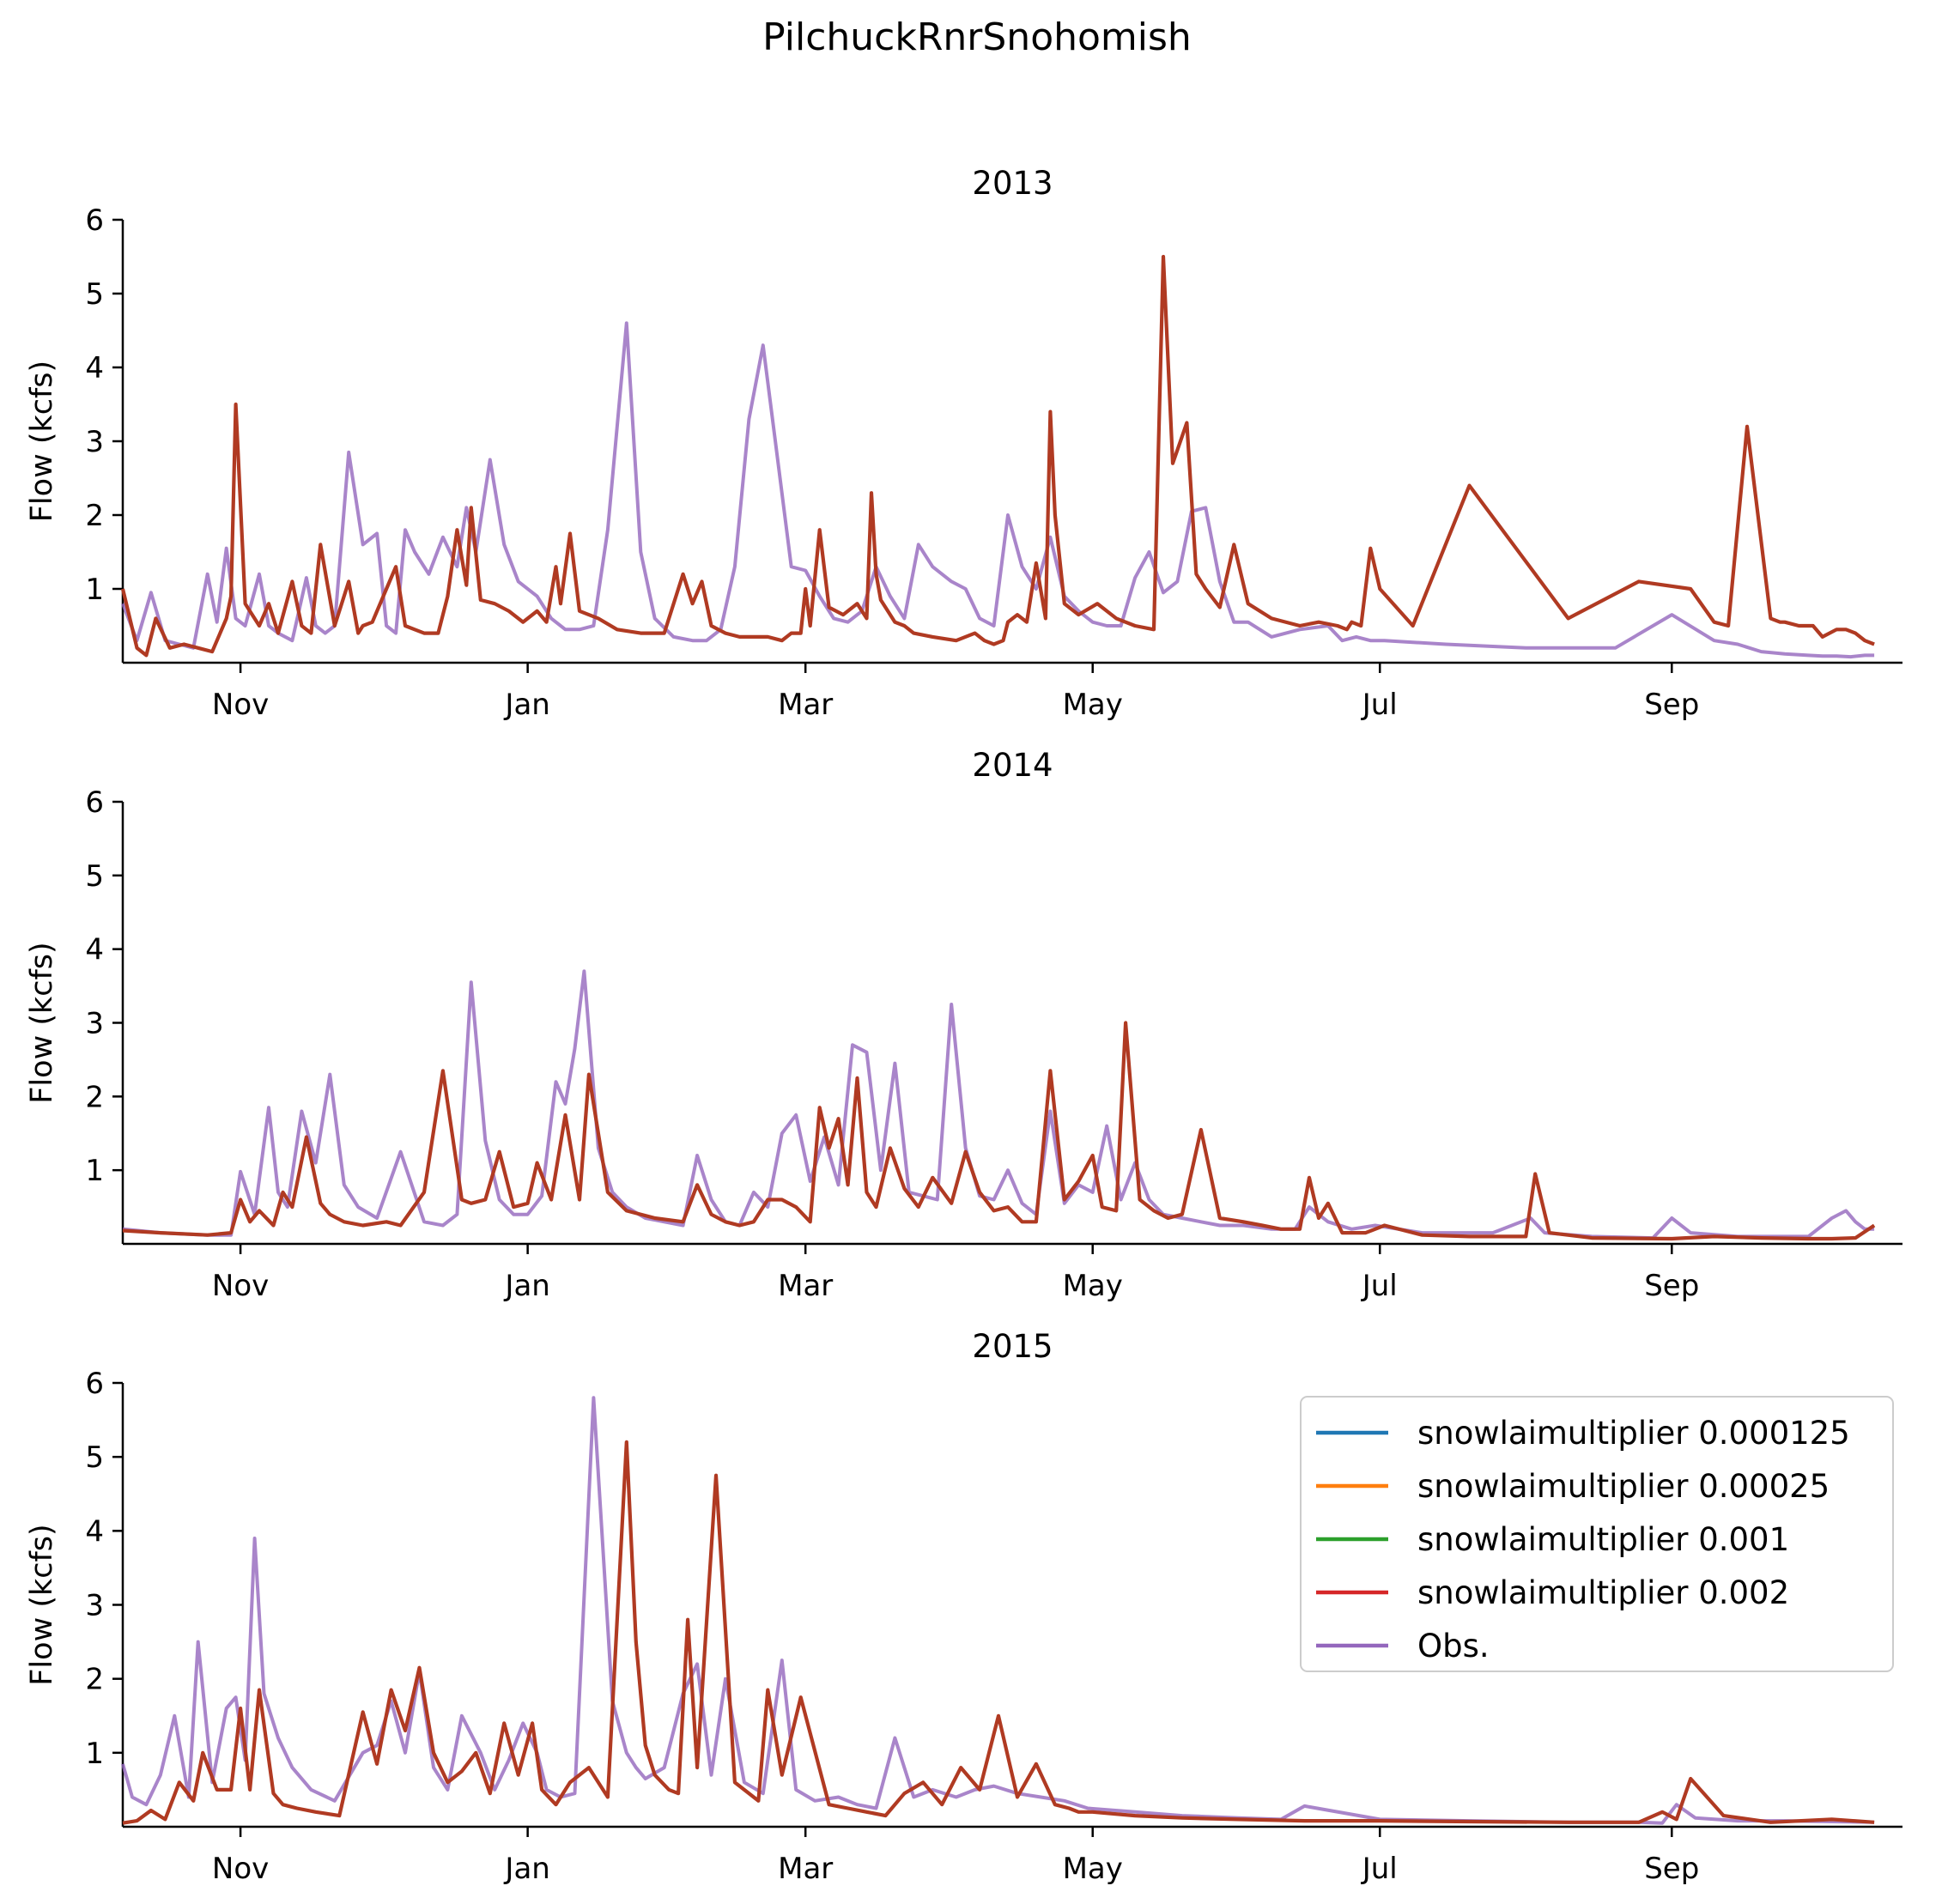  What do you see at coordinates (1012, 184) in the screenshot?
I see `panel-title: 2013` at bounding box center [1012, 184].